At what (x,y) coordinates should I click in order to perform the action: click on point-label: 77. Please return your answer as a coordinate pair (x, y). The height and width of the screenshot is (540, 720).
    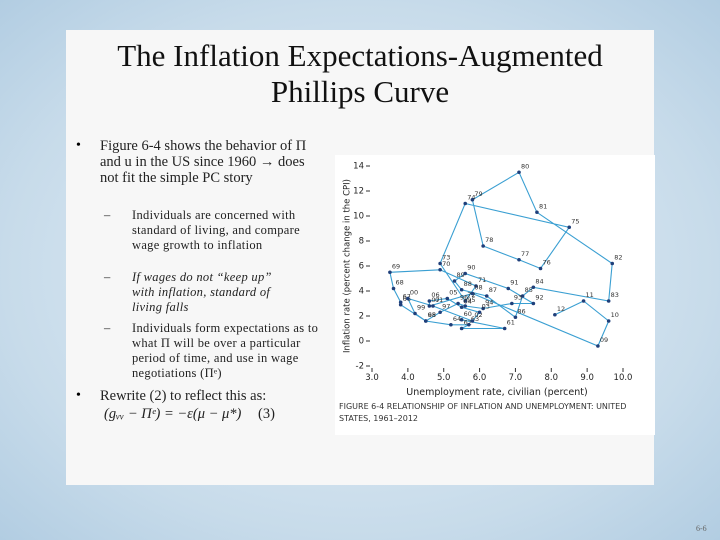
    Looking at the image, I should click on (525, 254).